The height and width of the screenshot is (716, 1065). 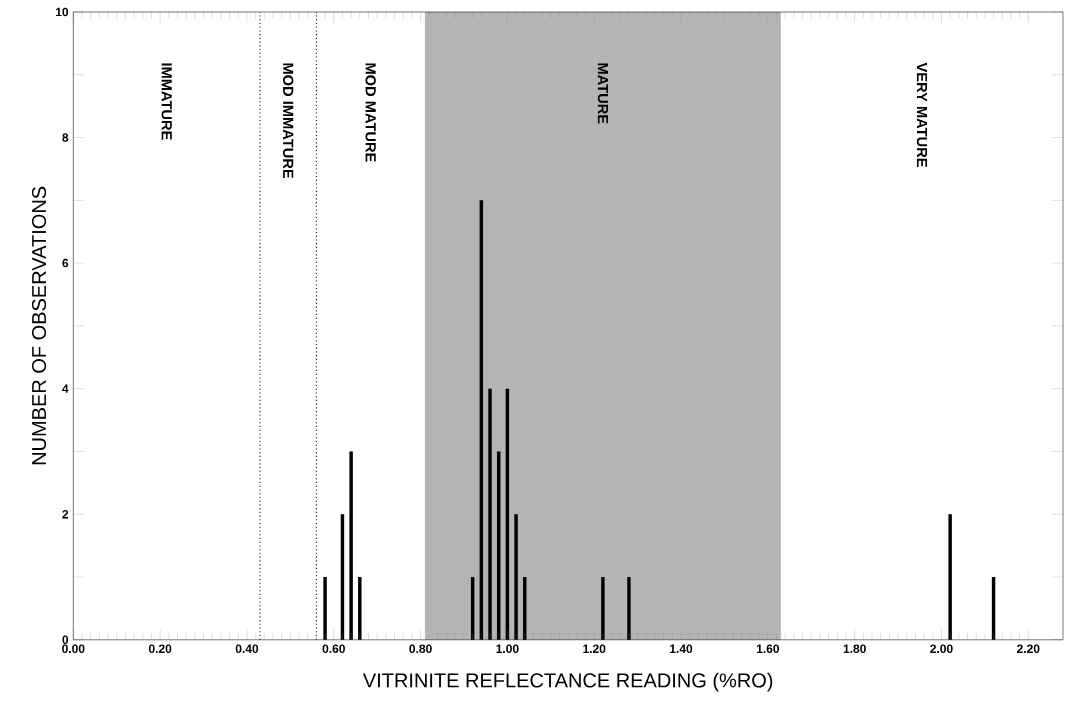 What do you see at coordinates (166, 101) in the screenshot?
I see `annotation: IMMATURE` at bounding box center [166, 101].